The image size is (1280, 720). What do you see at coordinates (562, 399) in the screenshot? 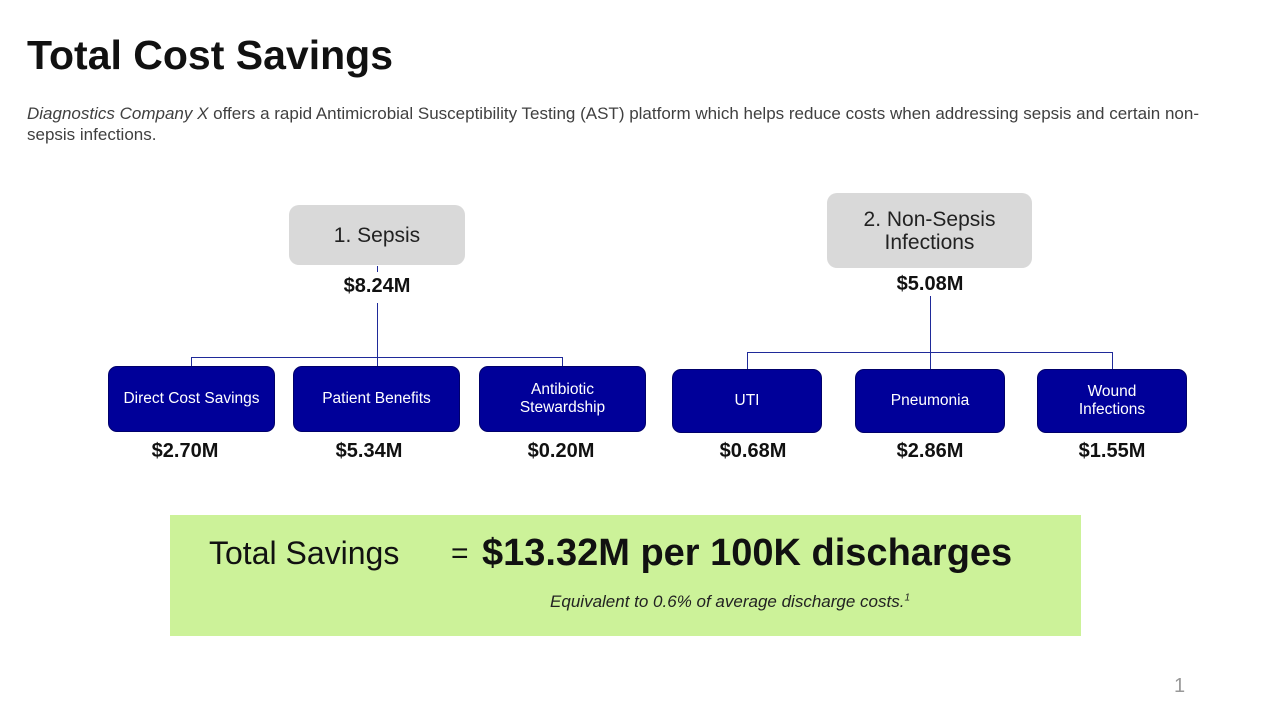
I see `antibiotic-stewardship-node: Antibiotic Stewardship` at bounding box center [562, 399].